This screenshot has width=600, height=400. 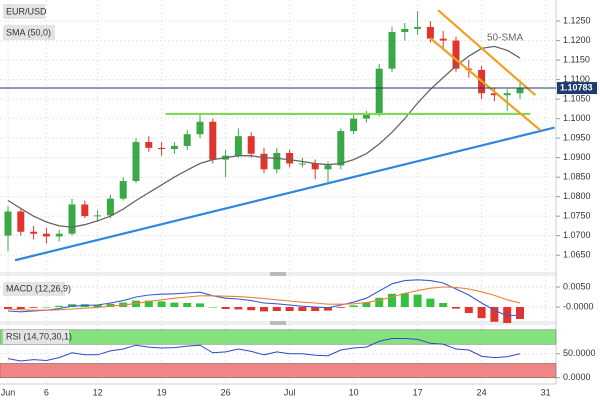 I want to click on y-tick-label: 1.0650, so click(x=577, y=255).